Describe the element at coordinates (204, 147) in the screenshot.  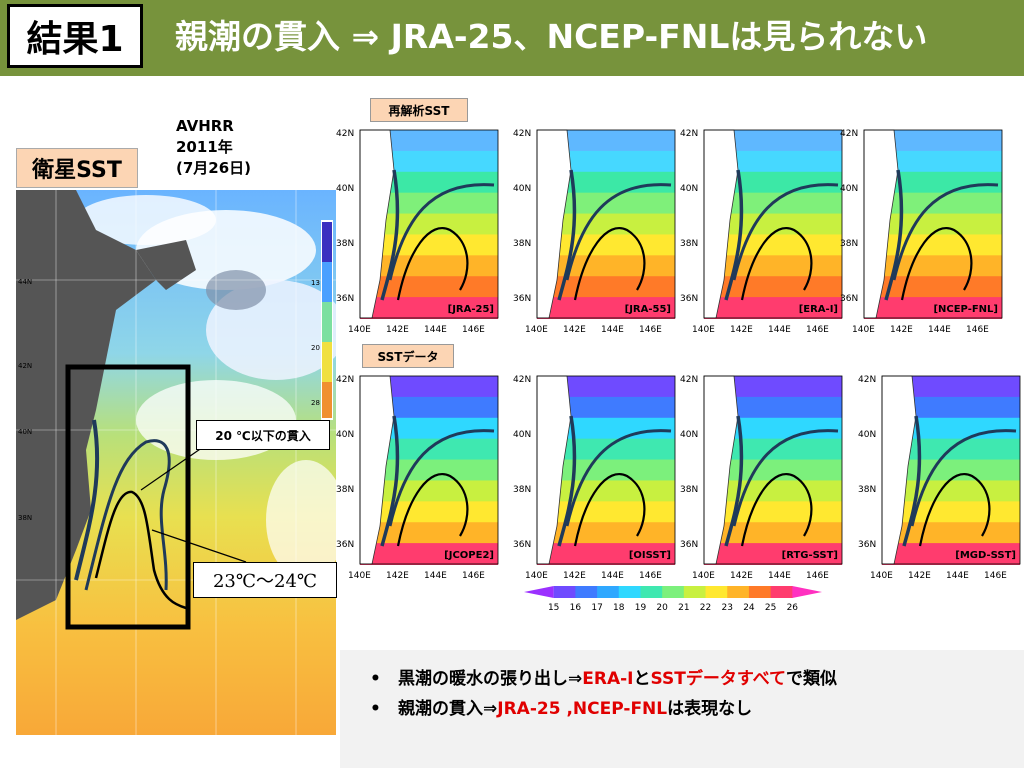
I see `source-year: 2011年` at that location.